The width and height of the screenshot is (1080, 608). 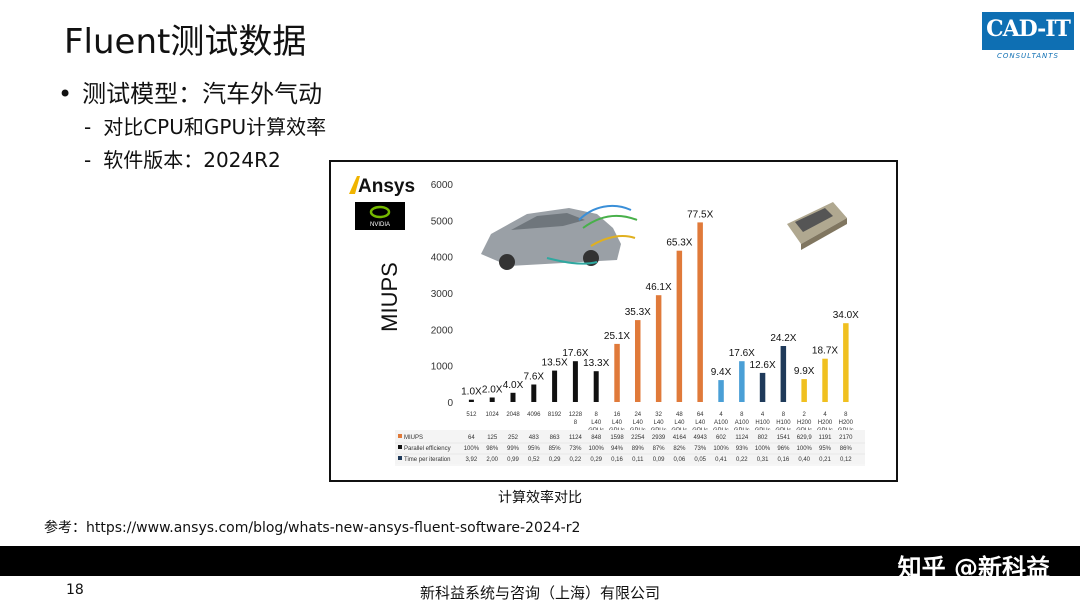 What do you see at coordinates (783, 338) in the screenshot?
I see `speedup-label: 24.2X` at bounding box center [783, 338].